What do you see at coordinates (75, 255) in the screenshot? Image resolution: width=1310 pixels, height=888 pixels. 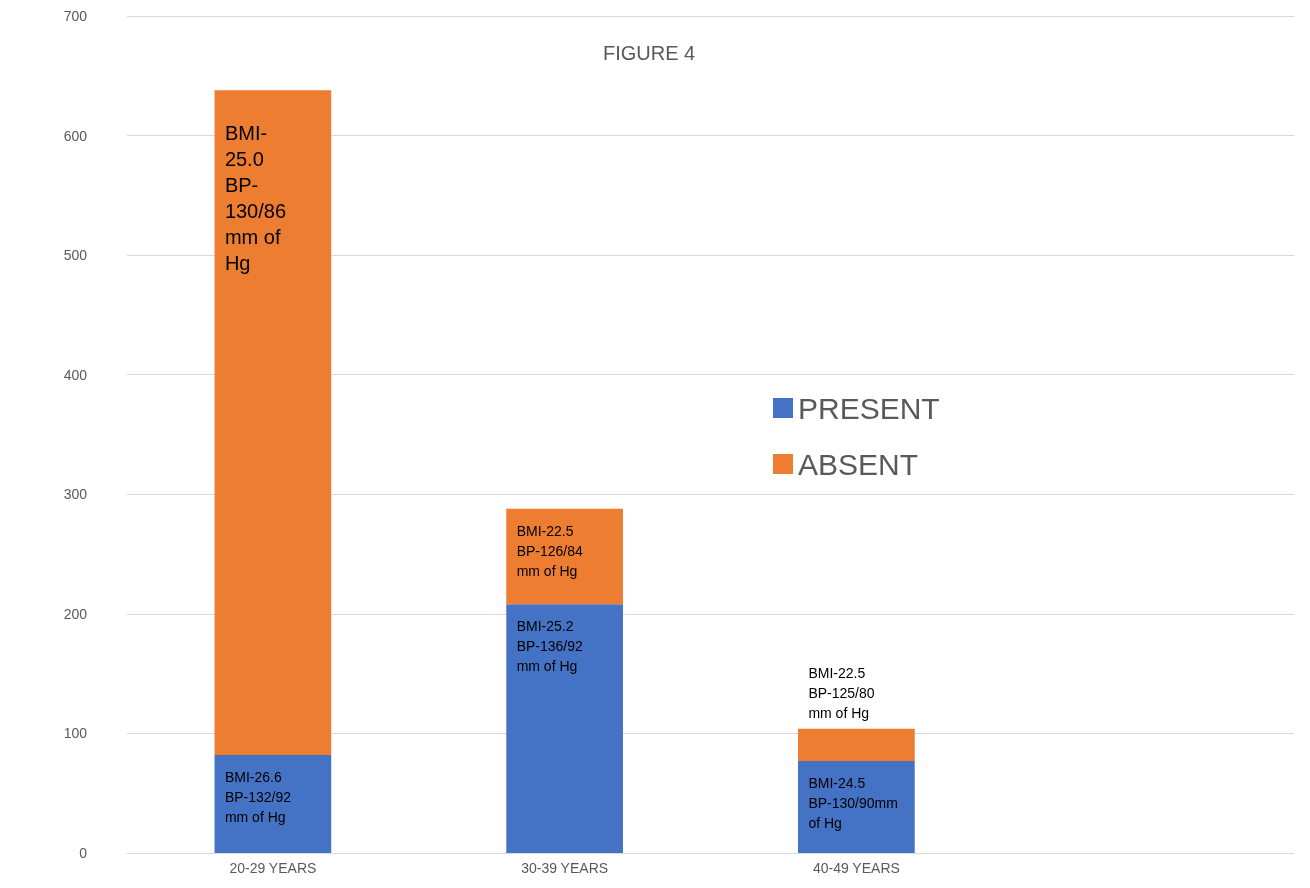 I see `y-tick-label: 500` at bounding box center [75, 255].